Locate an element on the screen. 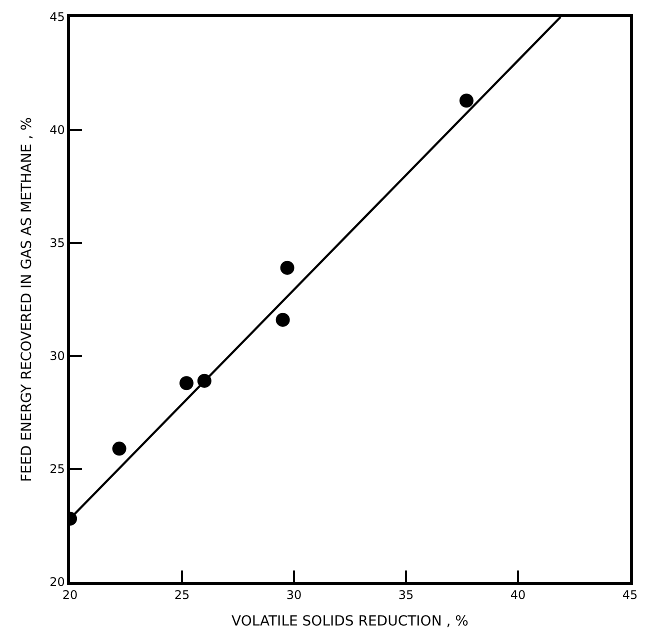 The width and height of the screenshot is (648, 642). y-axis-title: FEED ENERGY RECOVERED IN GAS AS METHANE , % is located at coordinates (27, 299).